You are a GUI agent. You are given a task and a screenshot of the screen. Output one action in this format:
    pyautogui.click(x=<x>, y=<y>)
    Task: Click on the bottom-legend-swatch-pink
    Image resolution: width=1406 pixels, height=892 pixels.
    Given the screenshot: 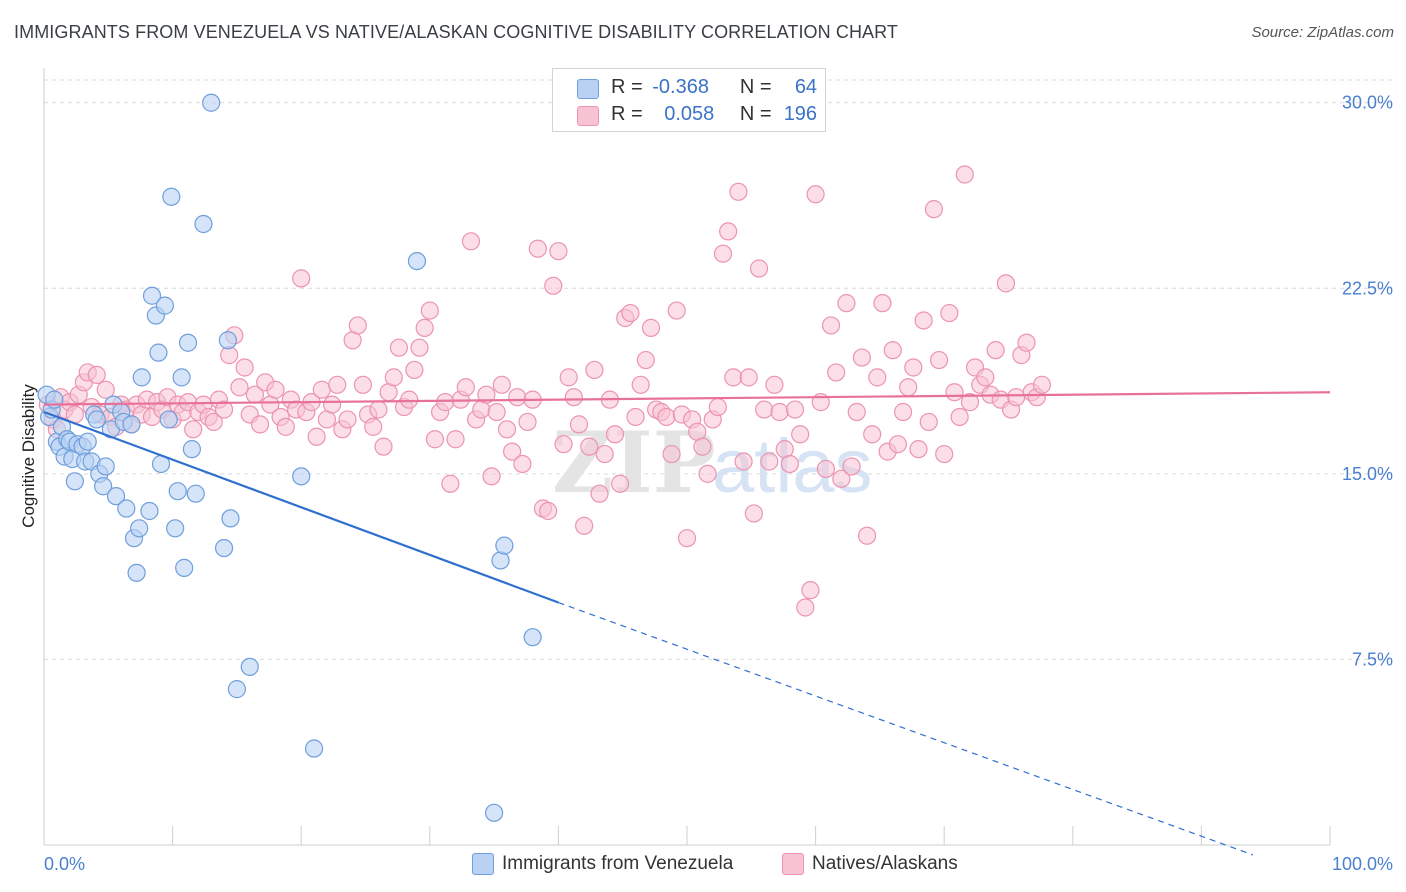 What is the action you would take?
    pyautogui.click(x=793, y=864)
    